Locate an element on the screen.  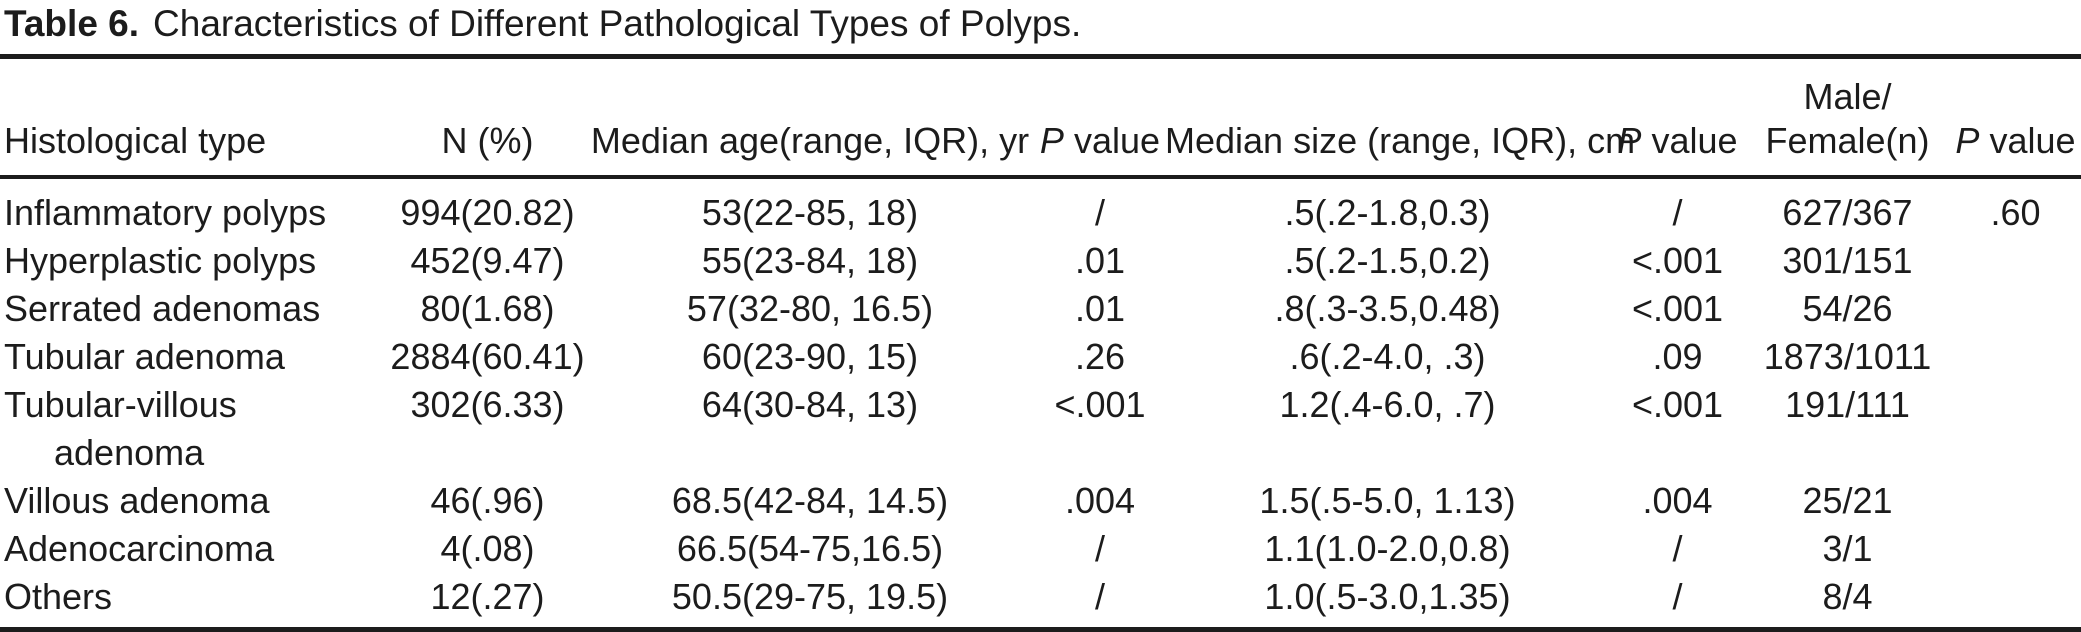
cell-median-size: 1.2(.4-6.0, .7) is located at coordinates (1387, 404).